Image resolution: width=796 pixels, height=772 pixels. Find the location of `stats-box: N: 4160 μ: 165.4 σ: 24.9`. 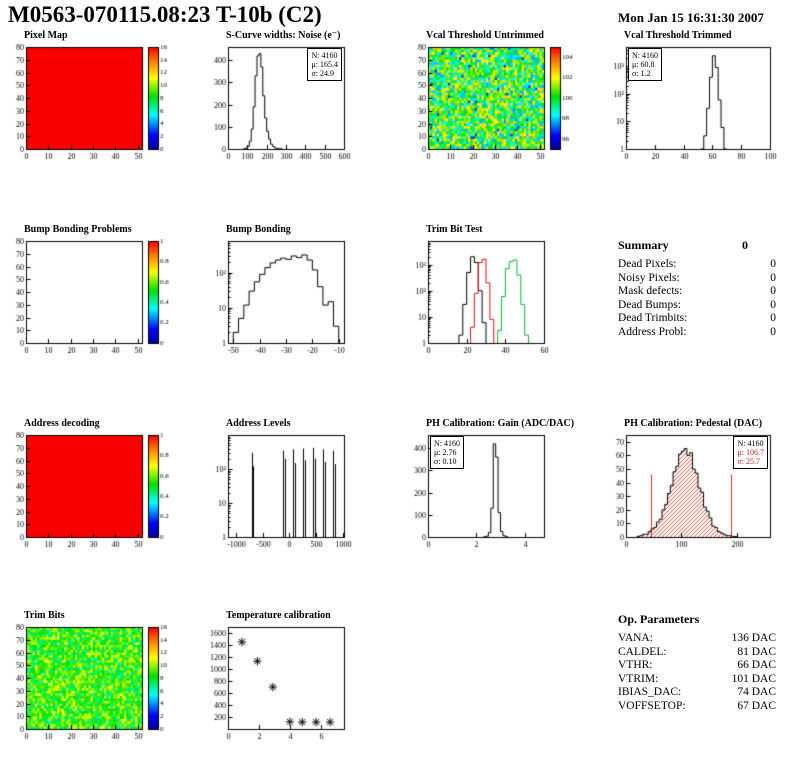

stats-box: N: 4160 μ: 165.4 σ: 24.9 is located at coordinates (324, 64).